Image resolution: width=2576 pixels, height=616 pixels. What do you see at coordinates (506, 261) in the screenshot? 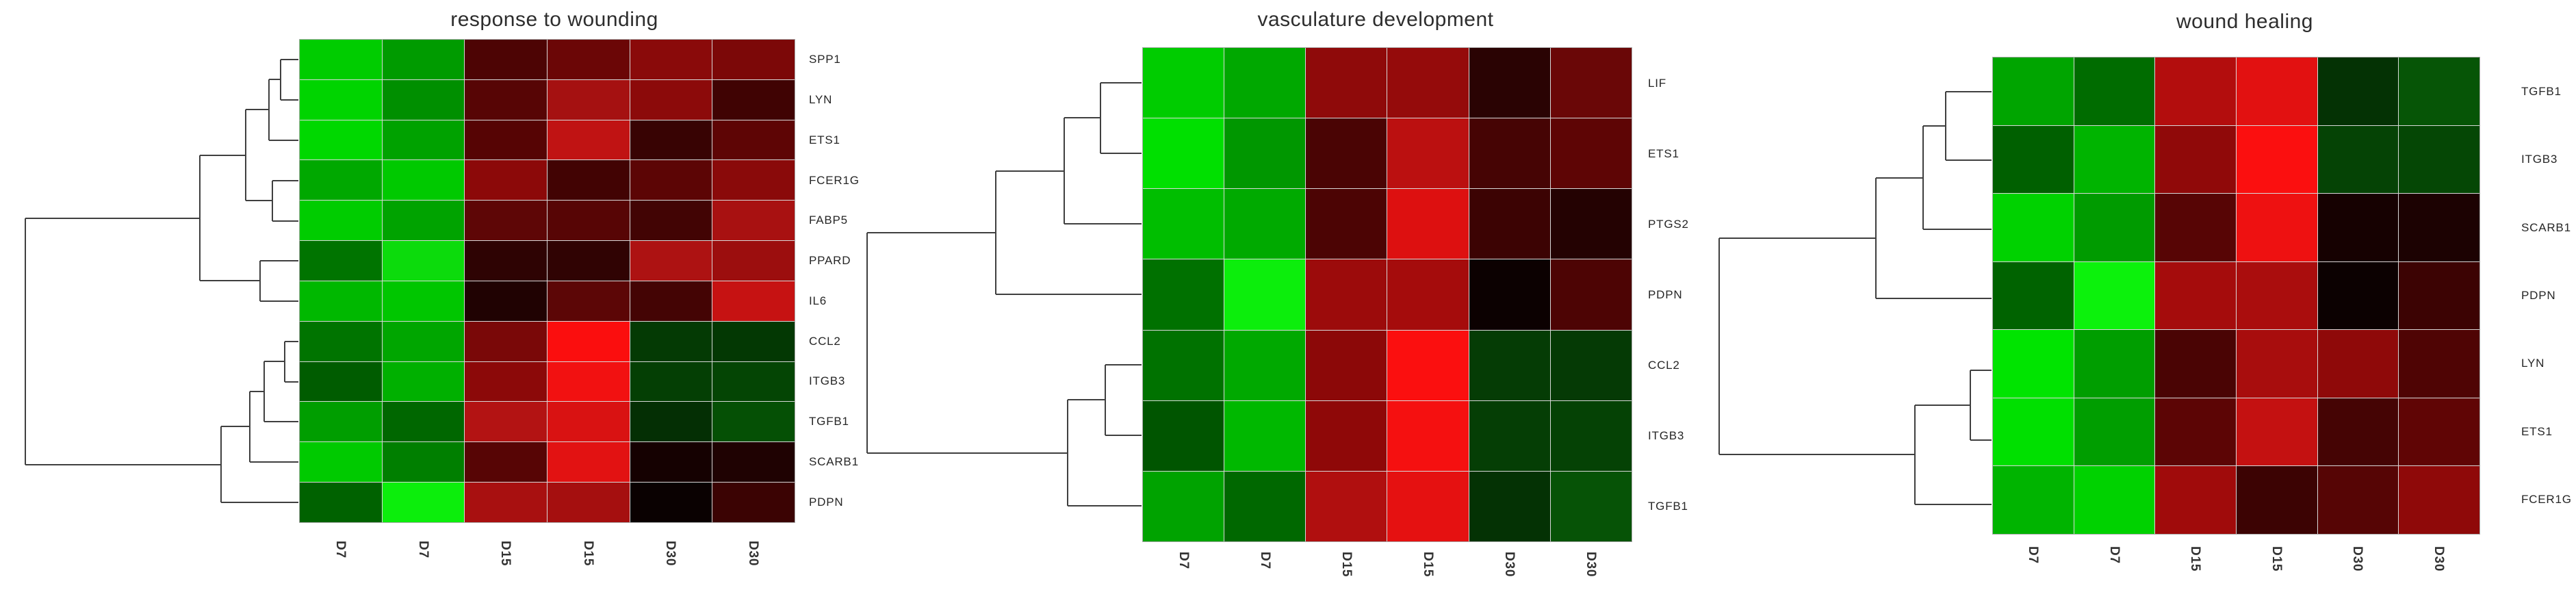
I see `heatmap-cell-PPARD-D15-c2` at bounding box center [506, 261].